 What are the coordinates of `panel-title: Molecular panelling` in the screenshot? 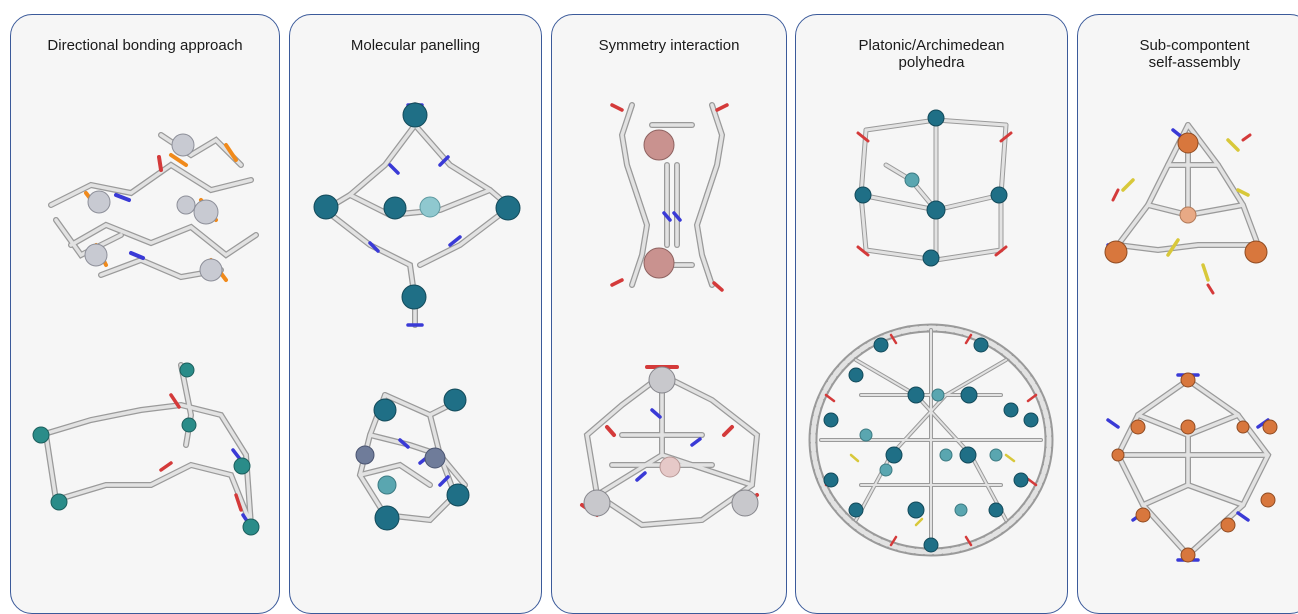 It's located at (415, 45).